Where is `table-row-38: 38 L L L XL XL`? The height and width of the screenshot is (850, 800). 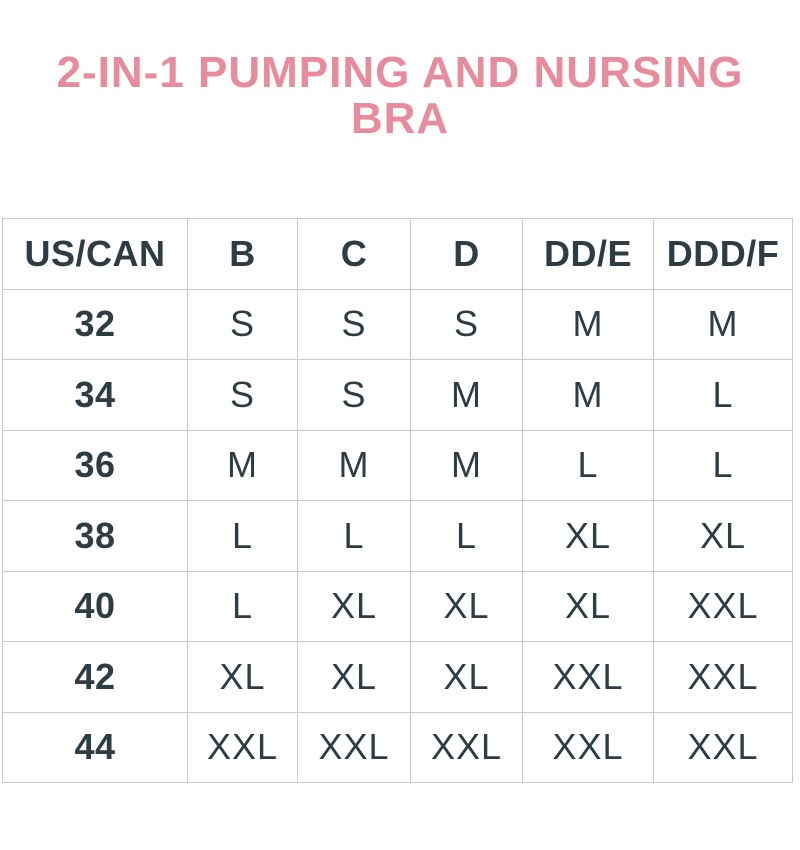
table-row-38: 38 L L L XL XL is located at coordinates (397, 536).